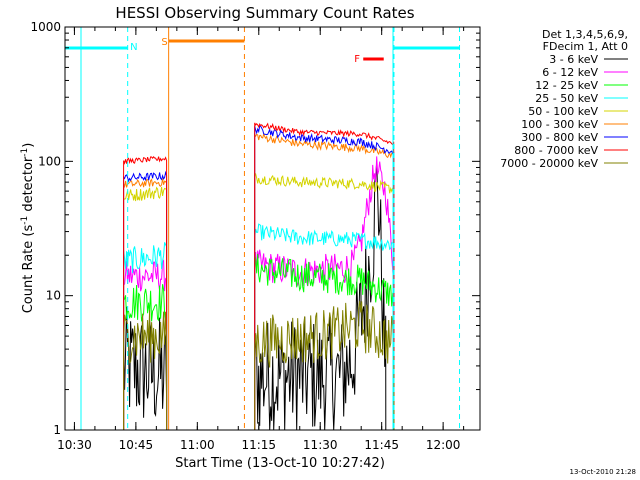 This screenshot has width=640, height=480. What do you see at coordinates (28, 145) in the screenshot?
I see `y-axis-label-part: )` at bounding box center [28, 145].